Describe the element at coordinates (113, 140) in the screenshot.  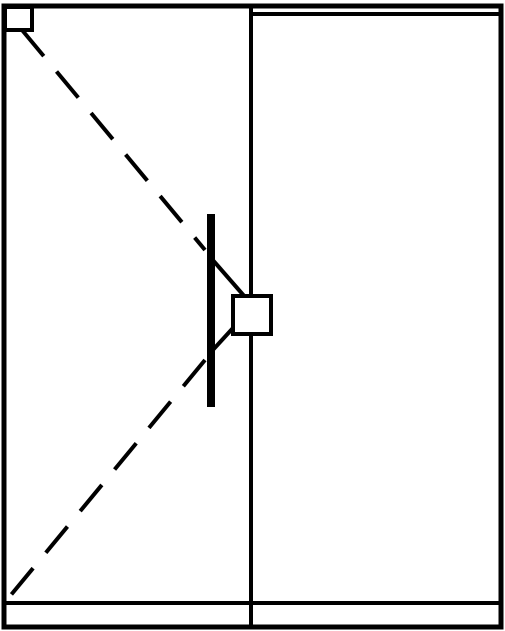
I see `opening-line-upper` at that location.